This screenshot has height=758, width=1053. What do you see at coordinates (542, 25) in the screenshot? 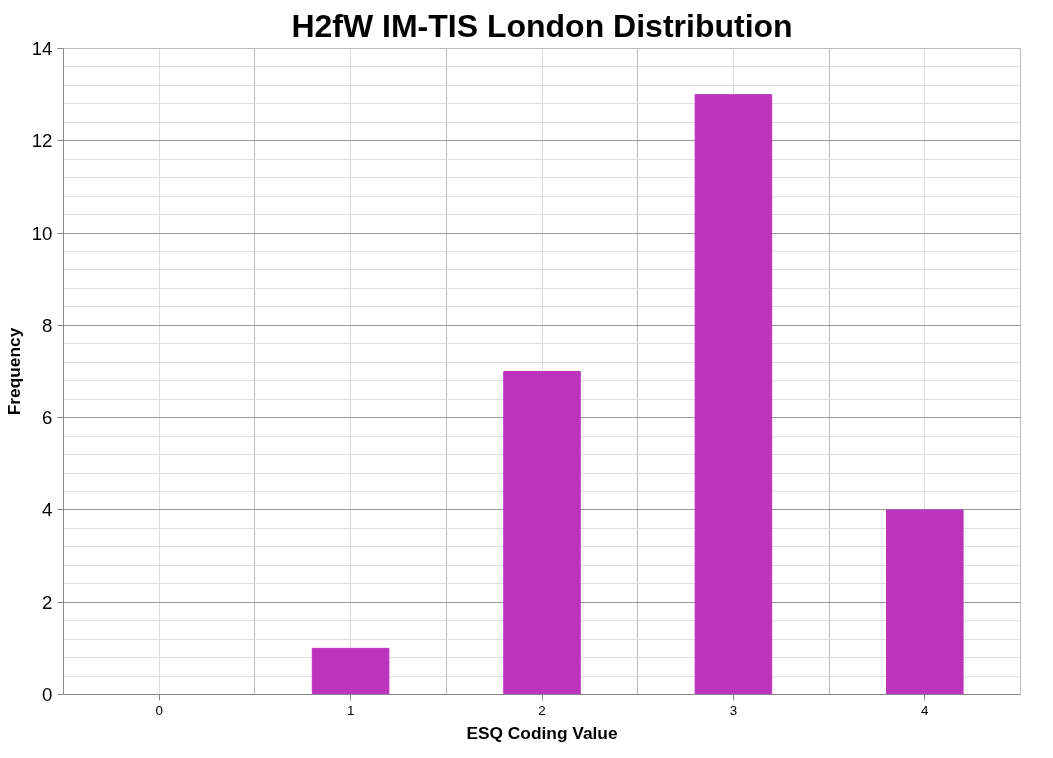
I see `chart-title: H2fW IM-TIS London Distribution` at bounding box center [542, 25].